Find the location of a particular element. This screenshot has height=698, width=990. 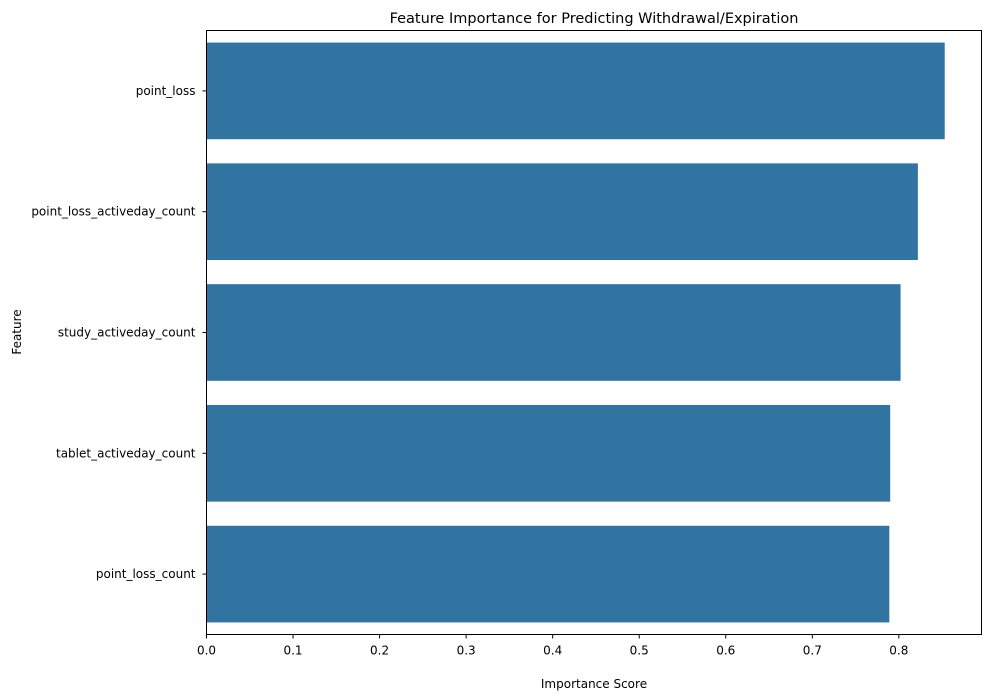

y-axis-label: Feature is located at coordinates (17, 331).